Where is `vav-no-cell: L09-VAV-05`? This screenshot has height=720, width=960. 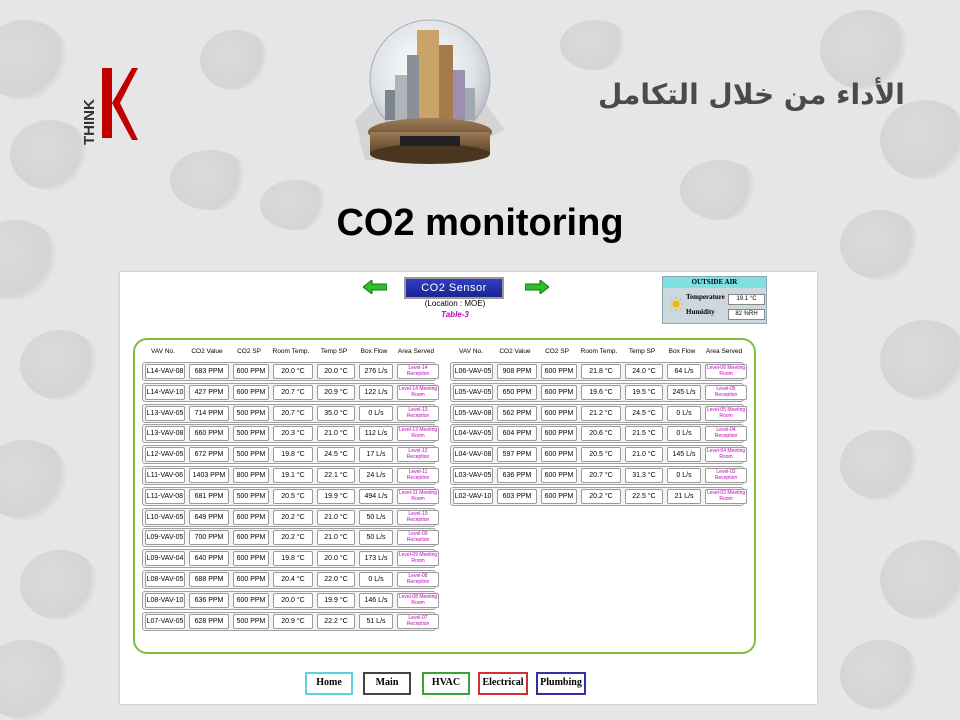 vav-no-cell: L09-VAV-05 is located at coordinates (165, 538).